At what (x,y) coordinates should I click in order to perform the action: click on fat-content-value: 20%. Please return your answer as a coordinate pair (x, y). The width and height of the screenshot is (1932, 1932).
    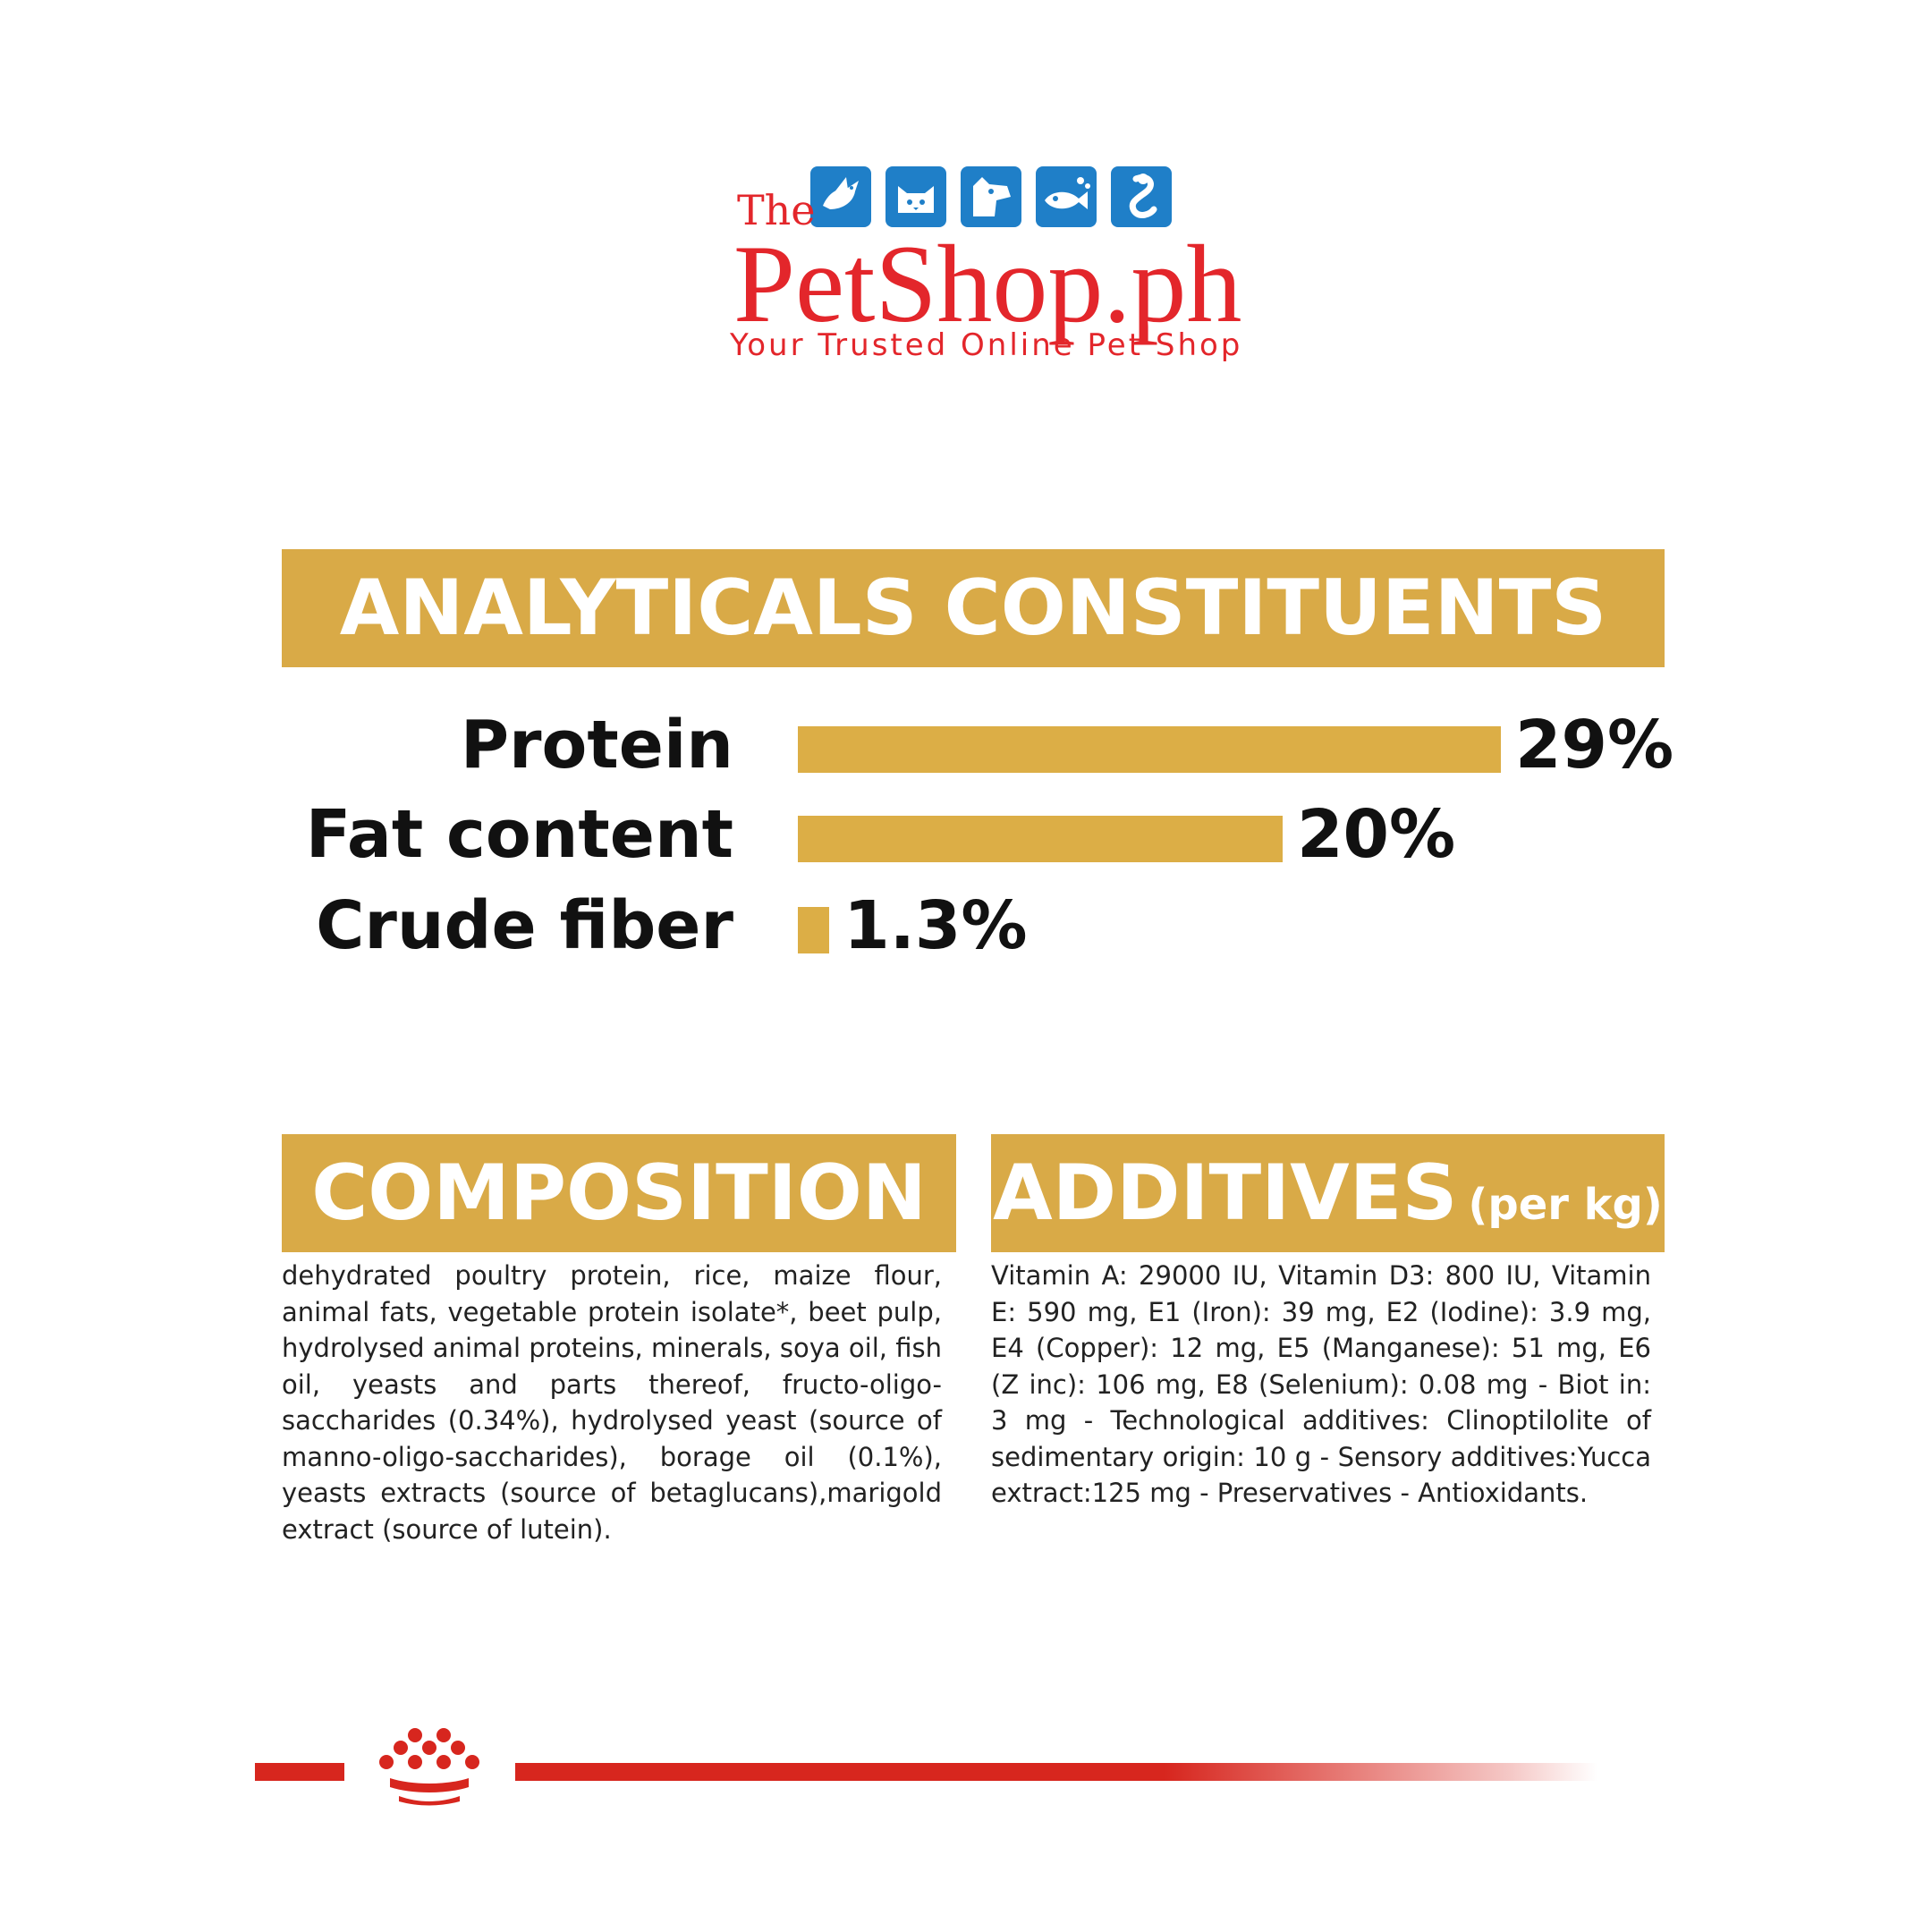
    Looking at the image, I should click on (1376, 834).